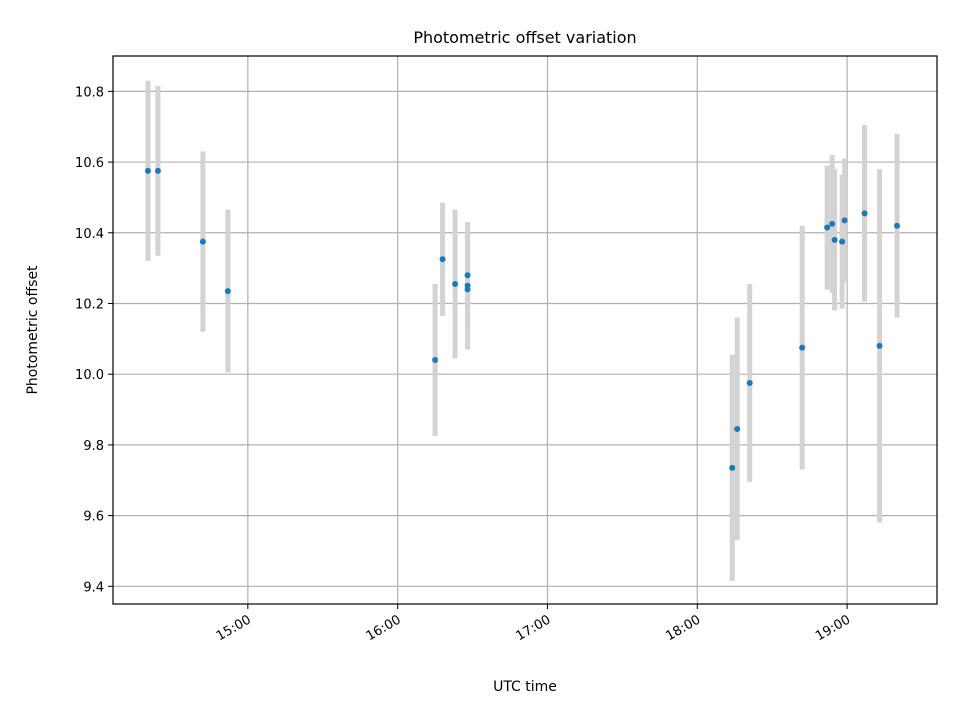 This screenshot has height=720, width=960. I want to click on y-tick-label: 10.8, so click(89, 92).